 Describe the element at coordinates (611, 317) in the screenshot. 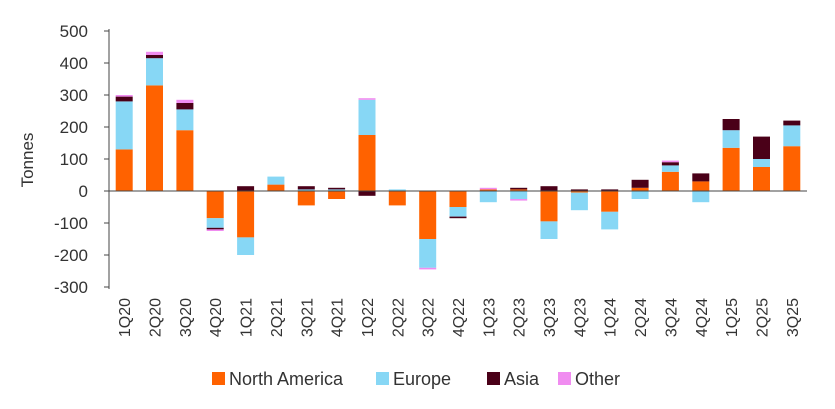

I see `x-tick-label: 1Q24` at that location.